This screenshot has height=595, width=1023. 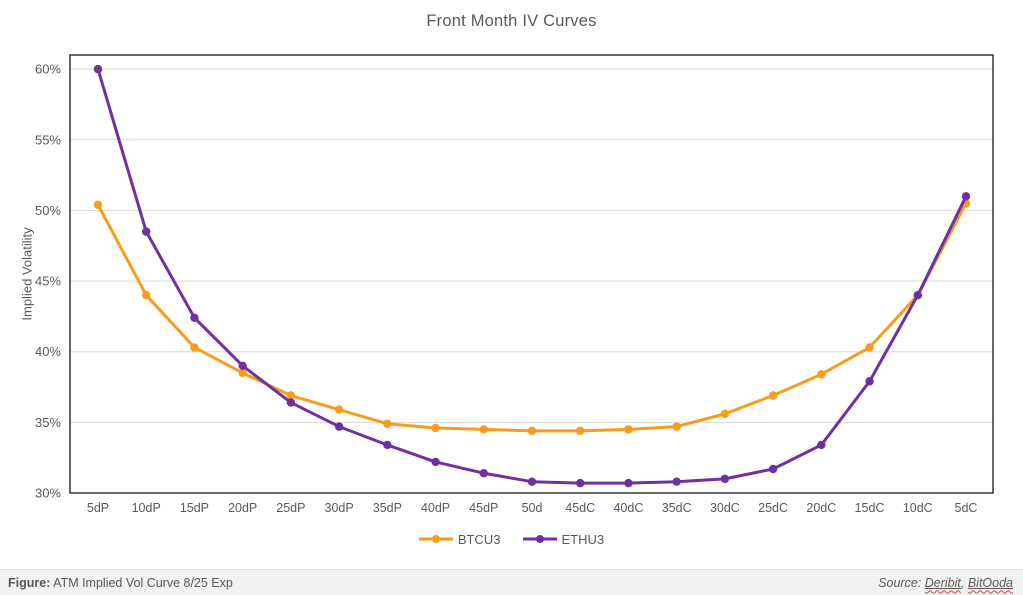 What do you see at coordinates (48, 210) in the screenshot?
I see `y-tick-label: 50%` at bounding box center [48, 210].